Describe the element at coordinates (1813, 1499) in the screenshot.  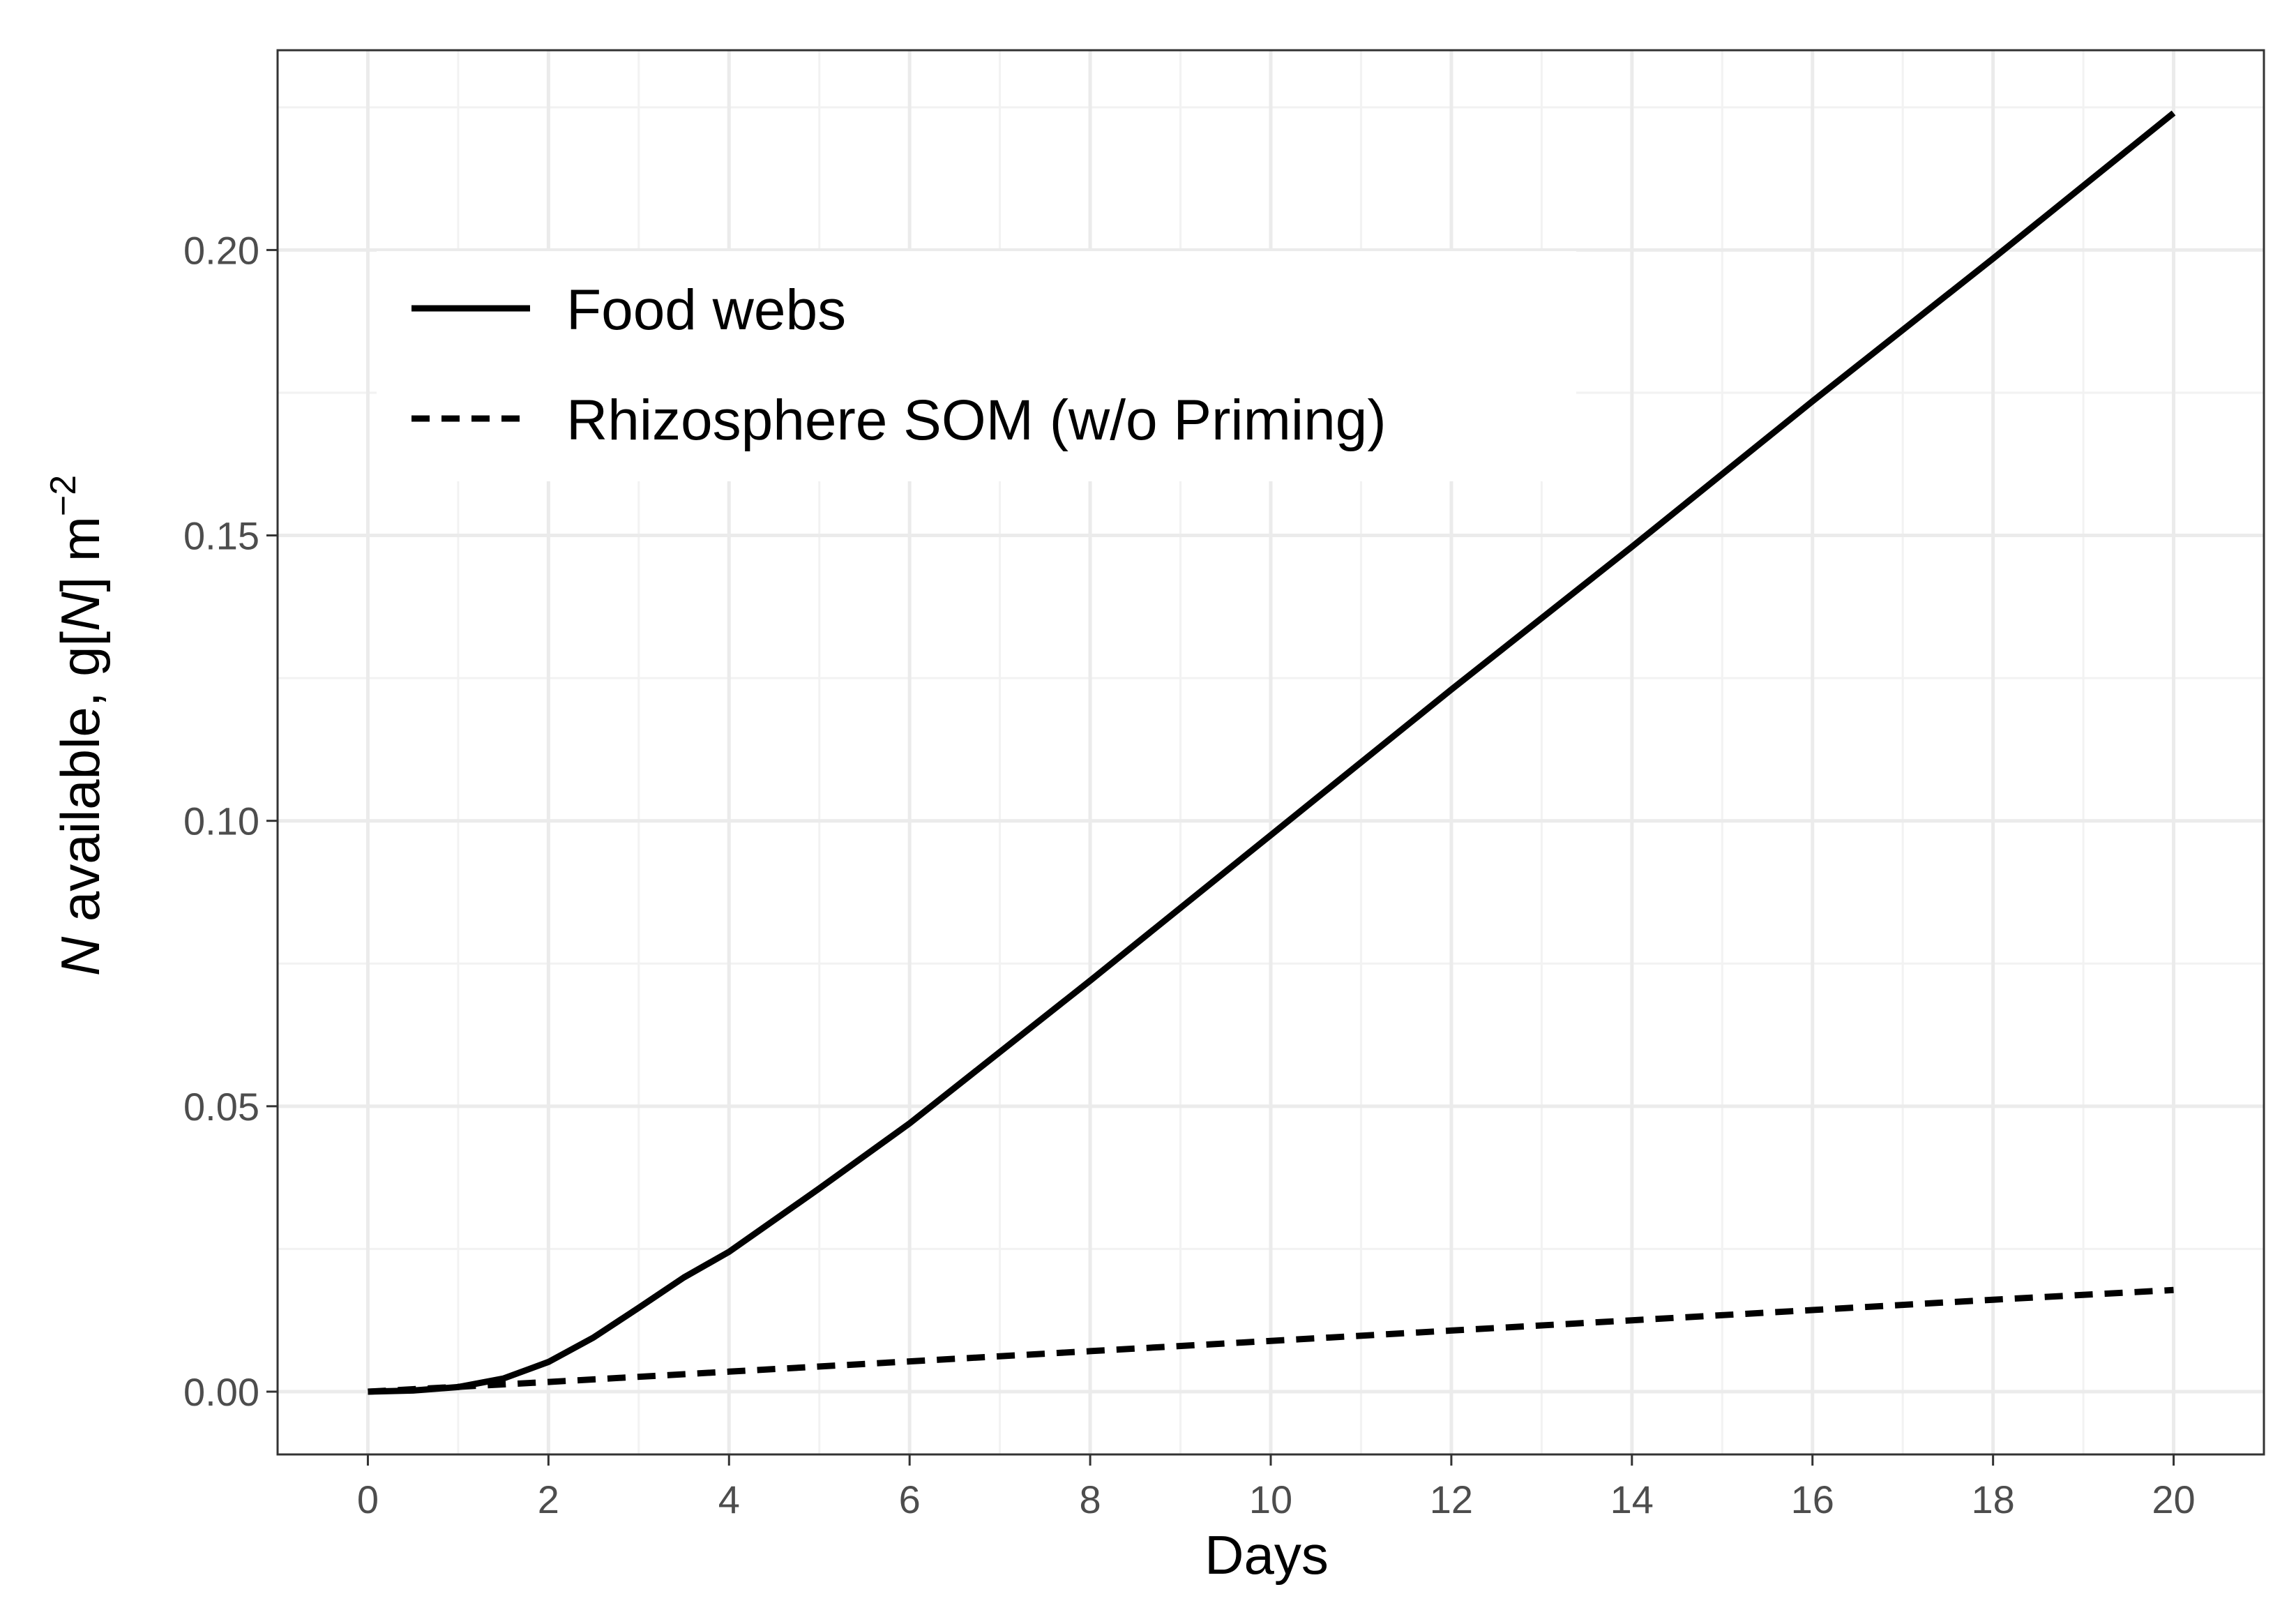
I see `x-tick-label: 16` at that location.